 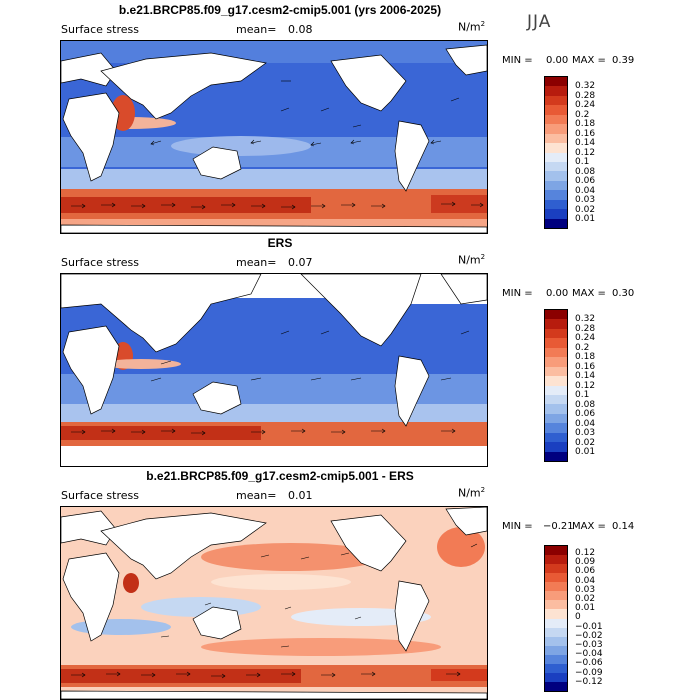 I want to click on panel-3-level: −0.12, so click(x=589, y=681).